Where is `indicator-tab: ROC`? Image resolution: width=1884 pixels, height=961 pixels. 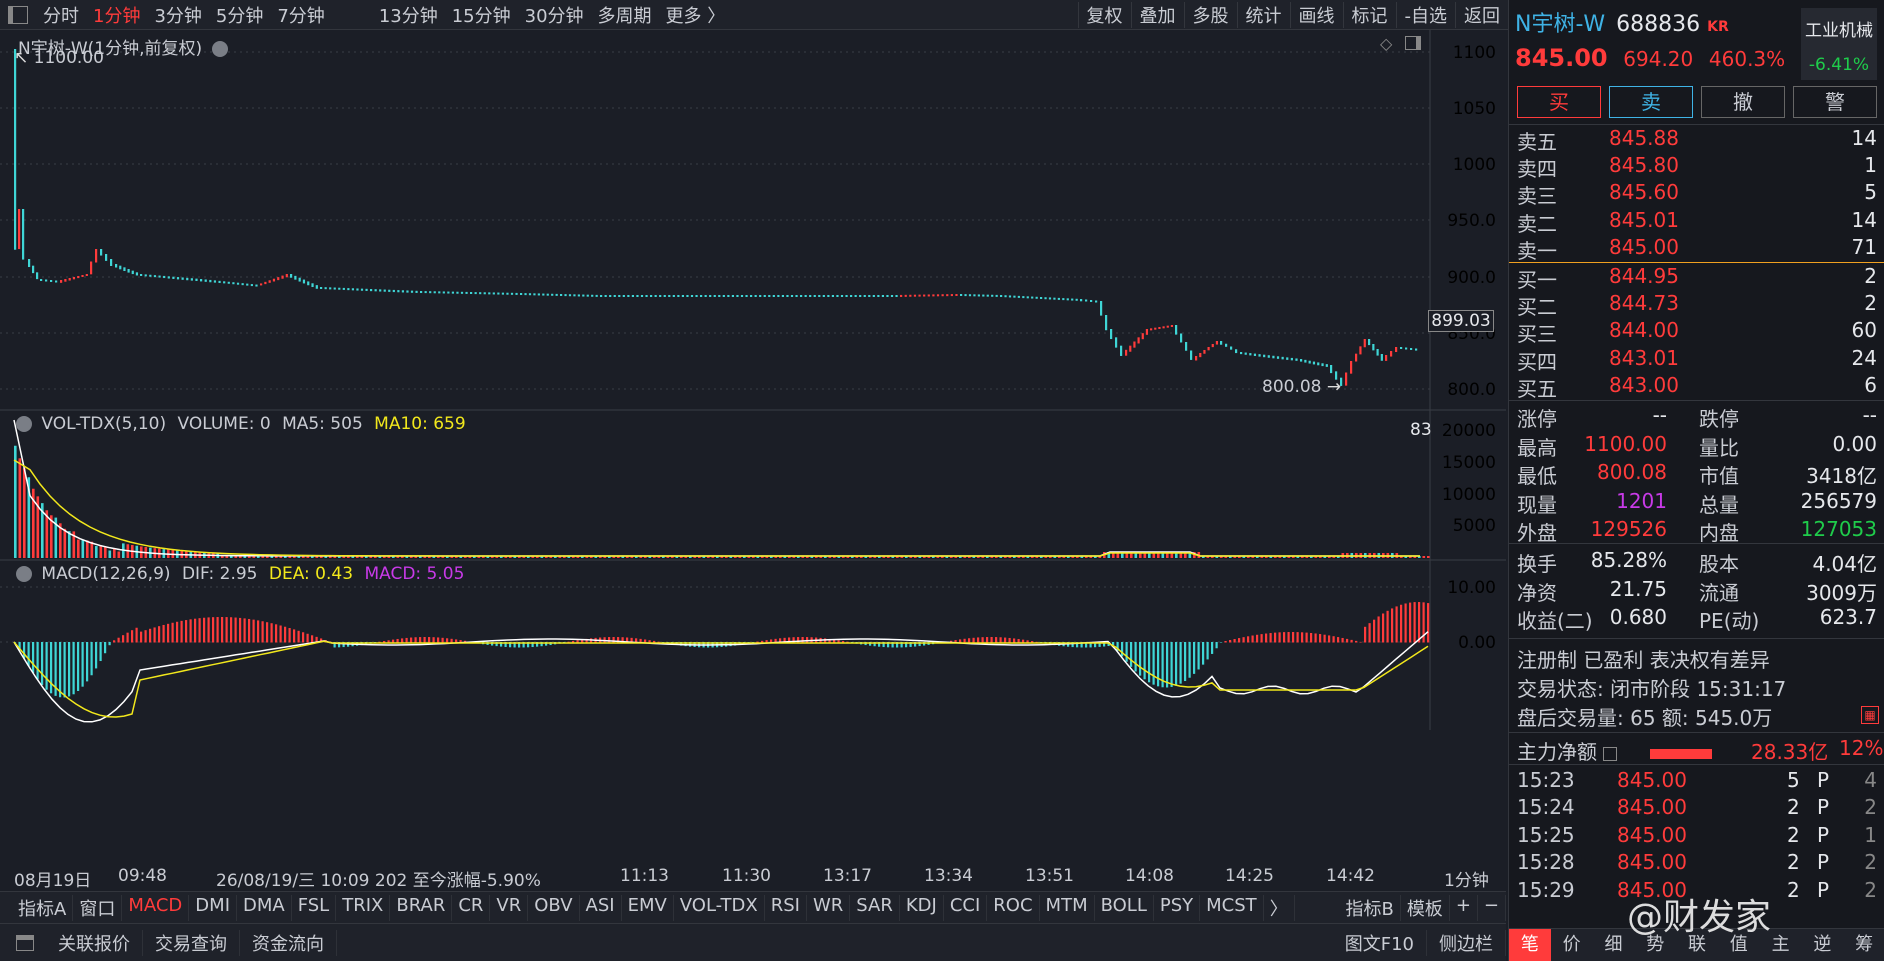 indicator-tab: ROC is located at coordinates (1013, 908).